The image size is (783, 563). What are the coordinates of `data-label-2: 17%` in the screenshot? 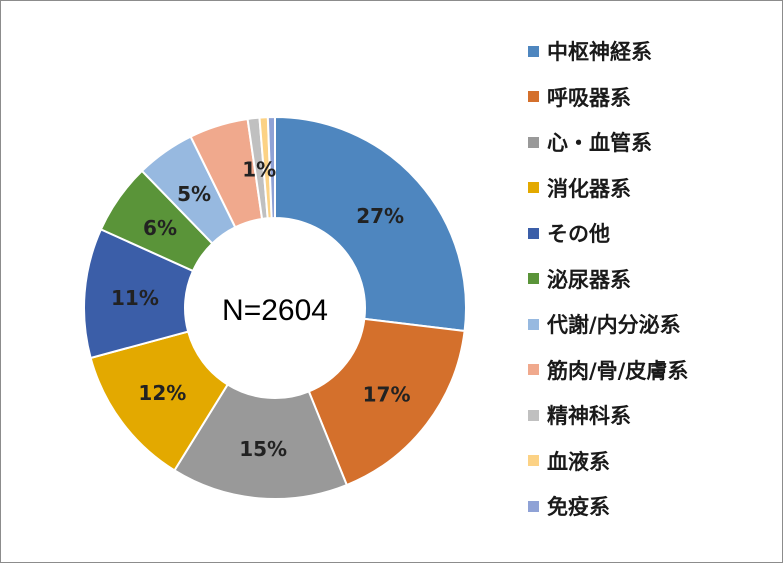 It's located at (387, 394).